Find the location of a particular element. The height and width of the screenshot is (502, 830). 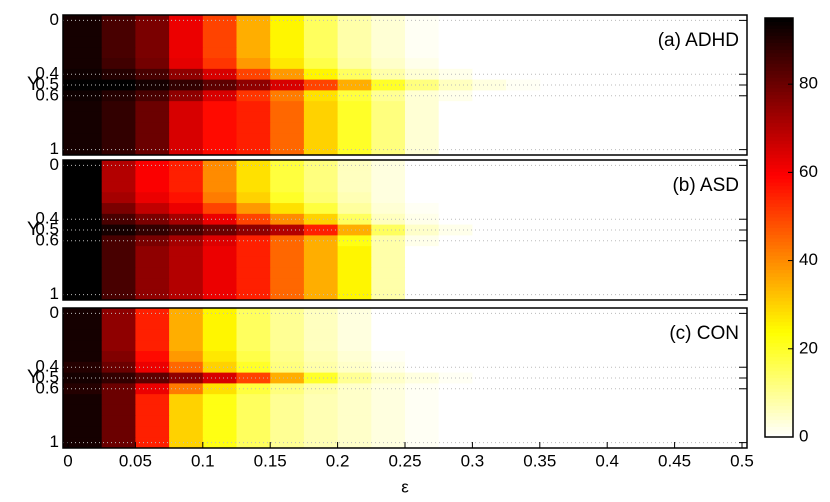

x-tick-label: 0.5 is located at coordinates (742, 460).